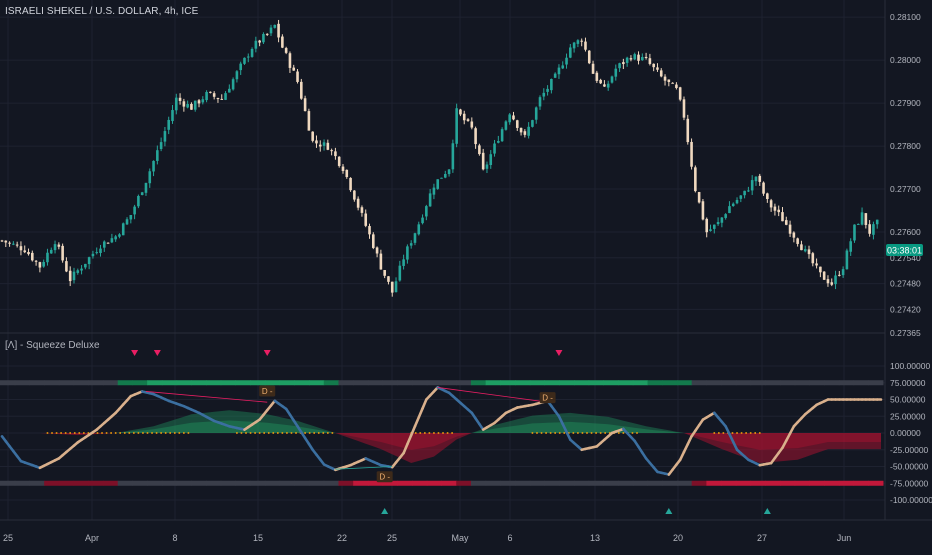 The height and width of the screenshot is (555, 932). Describe the element at coordinates (52, 345) in the screenshot. I see `indicator-title: [Λ] - Squeeze Deluxe` at that location.